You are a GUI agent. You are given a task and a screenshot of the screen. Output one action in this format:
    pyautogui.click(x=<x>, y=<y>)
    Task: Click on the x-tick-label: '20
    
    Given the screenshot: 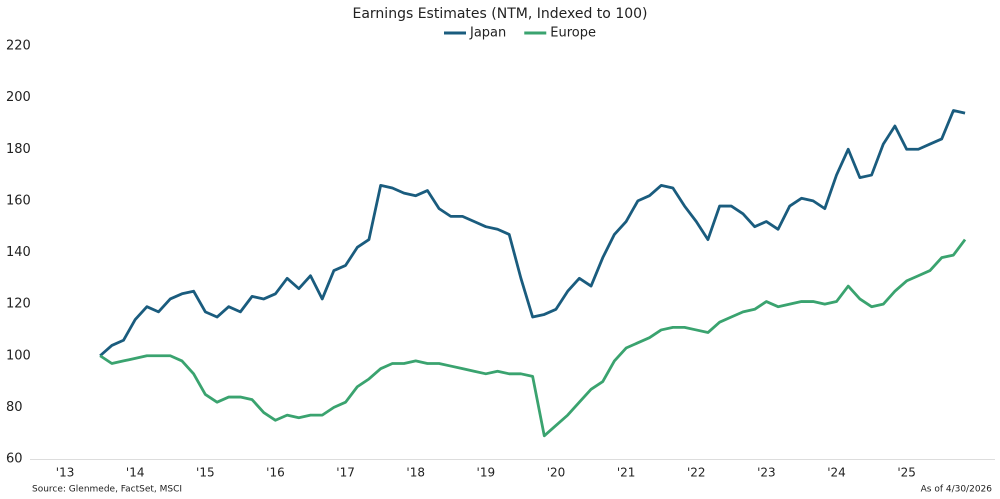 What is the action you would take?
    pyautogui.click(x=556, y=473)
    